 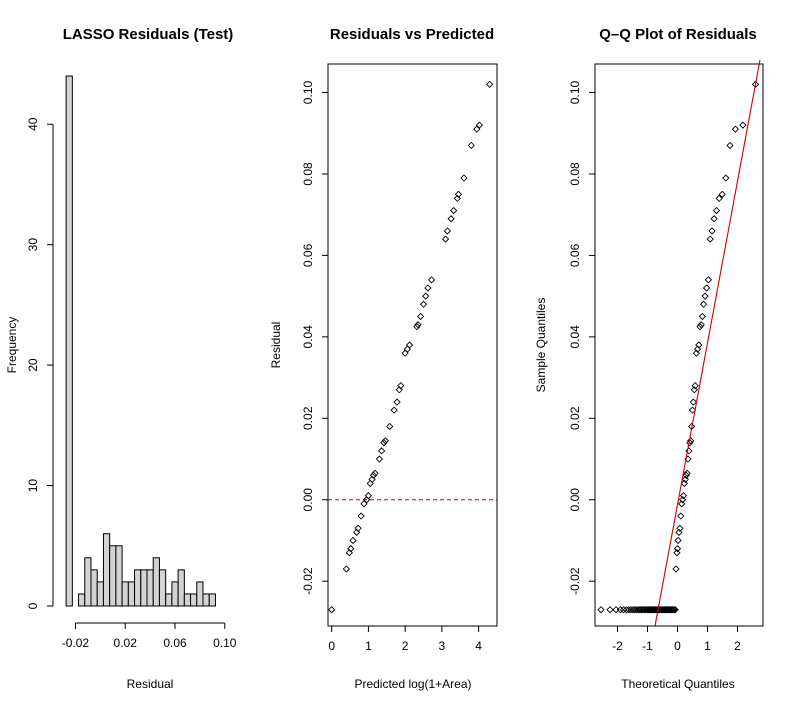 What do you see at coordinates (148, 34) in the screenshot?
I see `histogram-title: LASSO Residuals (Test)` at bounding box center [148, 34].